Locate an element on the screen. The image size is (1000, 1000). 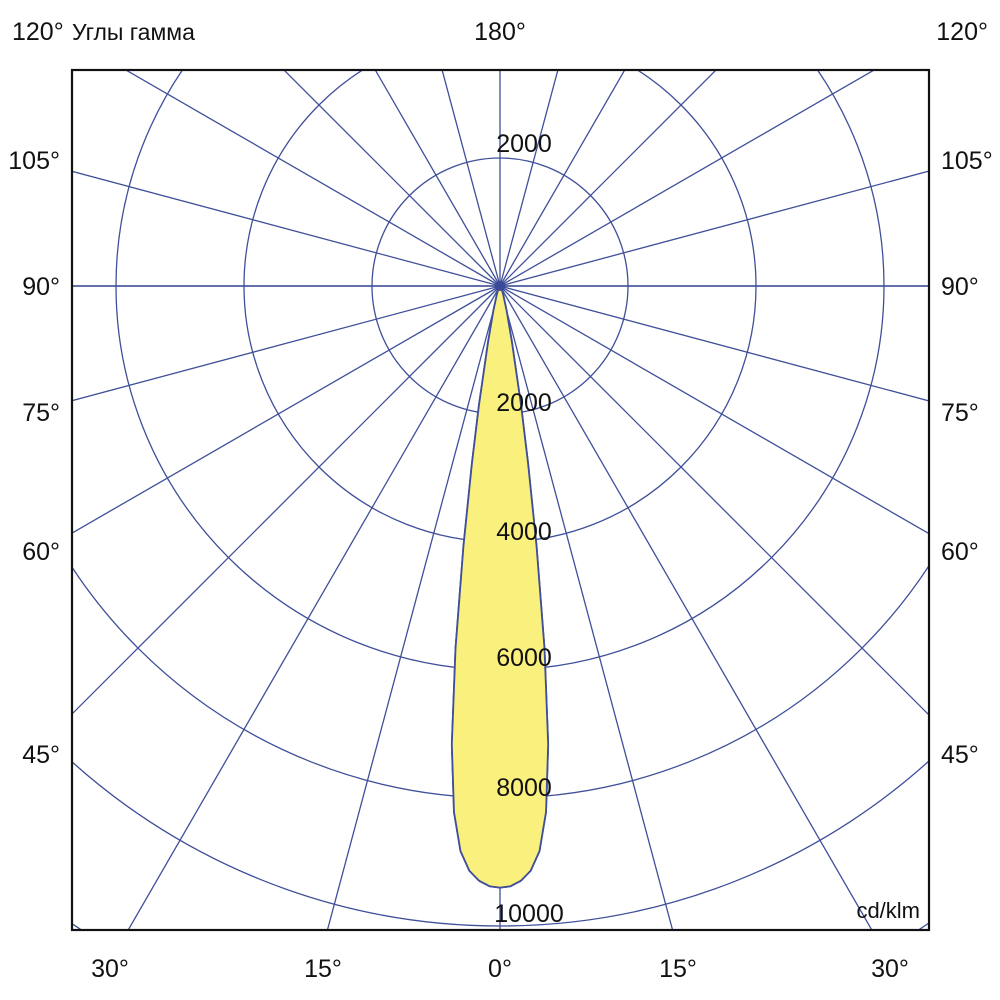
right-axis-tick-label: 60° is located at coordinates (960, 552).